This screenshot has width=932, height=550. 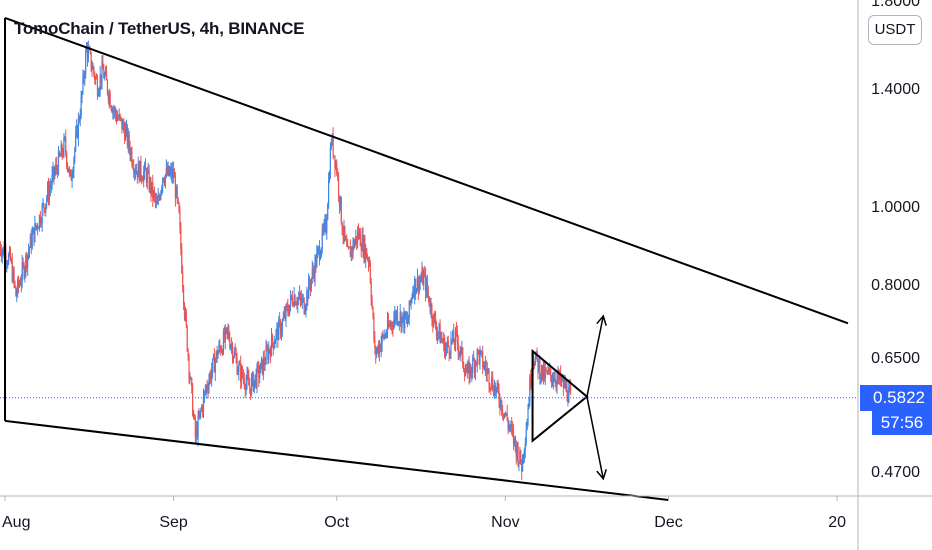 I want to click on currency-button: USDT, so click(x=895, y=30).